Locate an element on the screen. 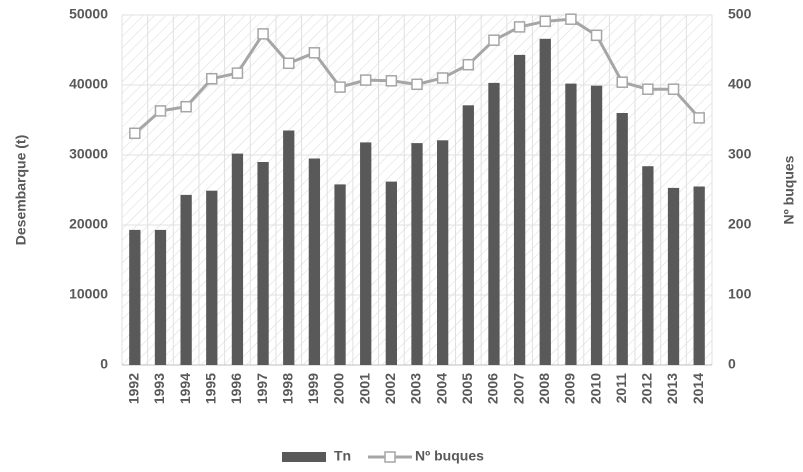  y-tick-label: 50000 is located at coordinates (88, 14).